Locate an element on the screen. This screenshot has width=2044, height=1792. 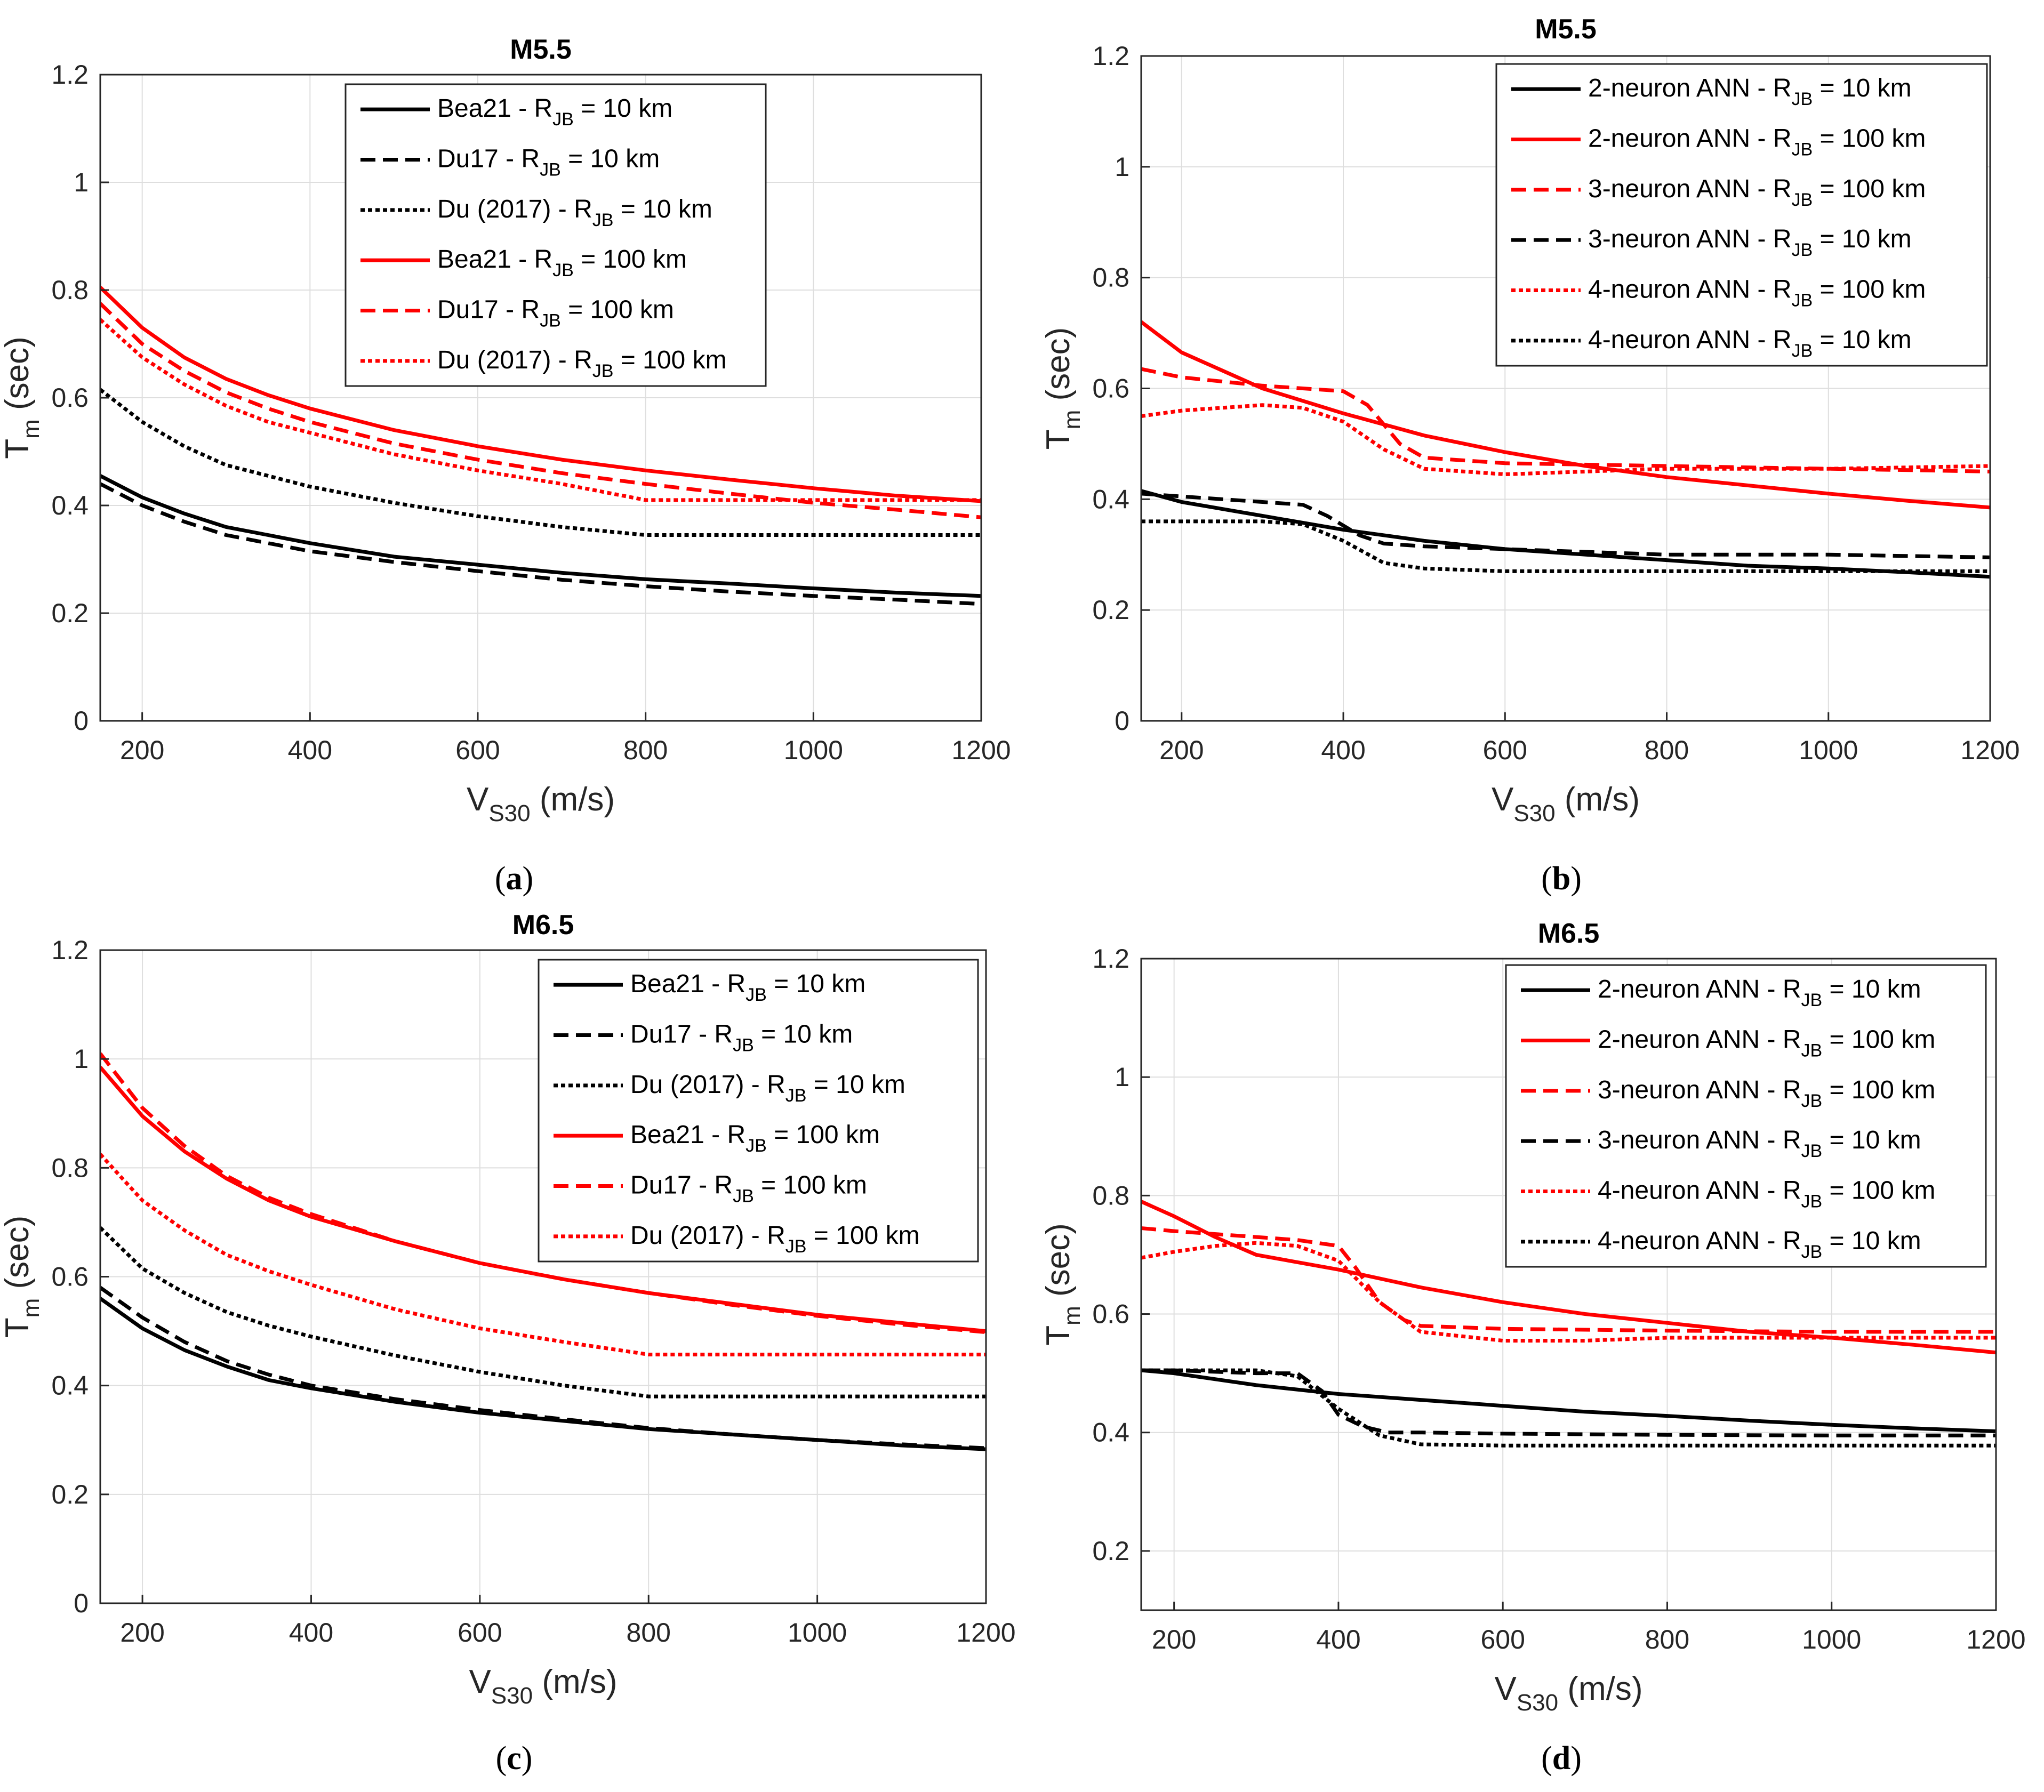
panel-caption: (d) is located at coordinates (1561, 1758).